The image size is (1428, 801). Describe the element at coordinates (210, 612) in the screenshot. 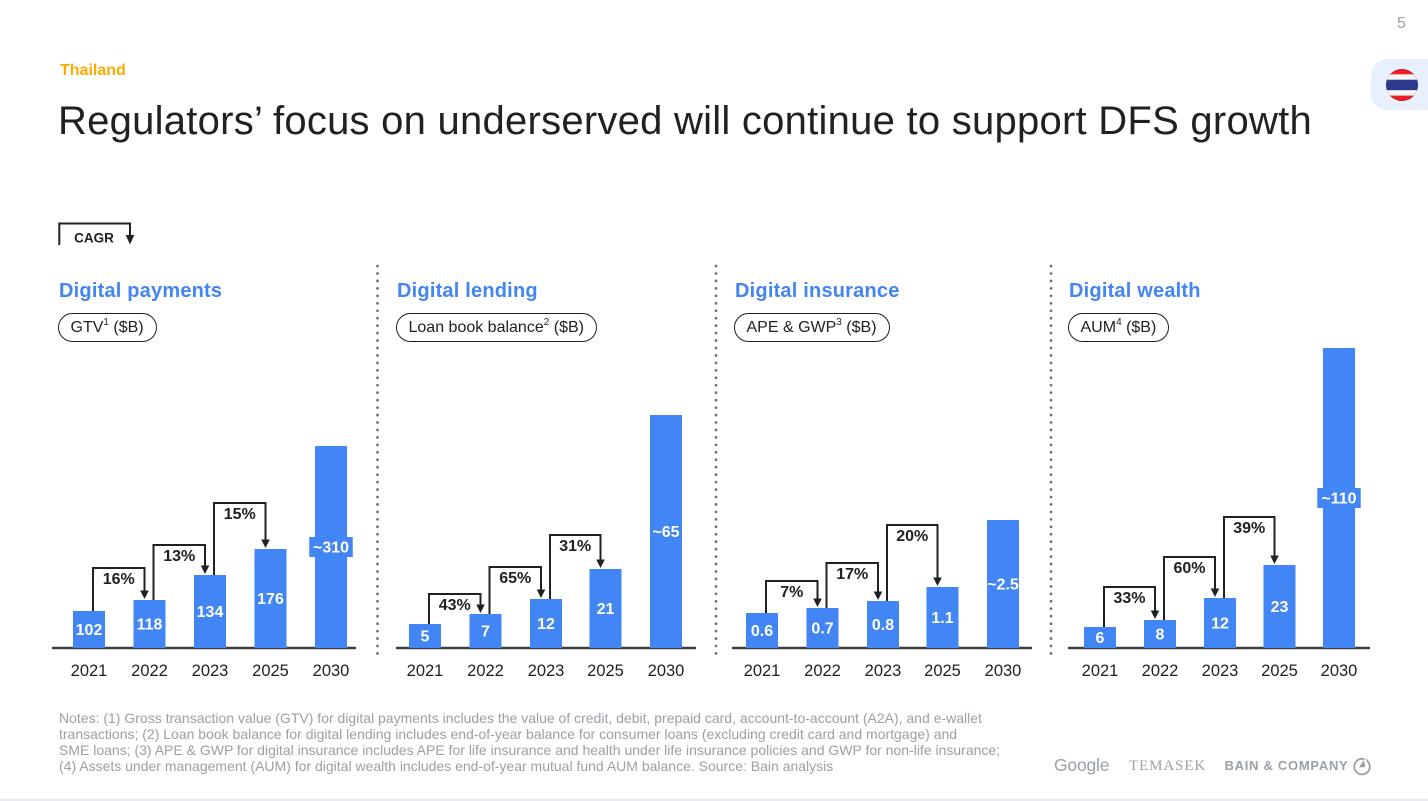

I see `svg-text: 134` at that location.